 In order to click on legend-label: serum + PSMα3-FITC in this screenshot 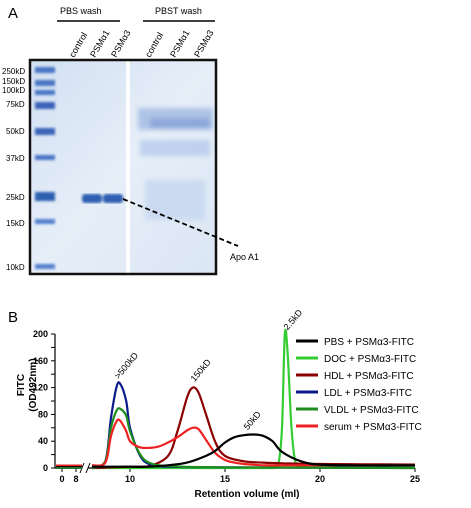, I will do `click(373, 427)`.